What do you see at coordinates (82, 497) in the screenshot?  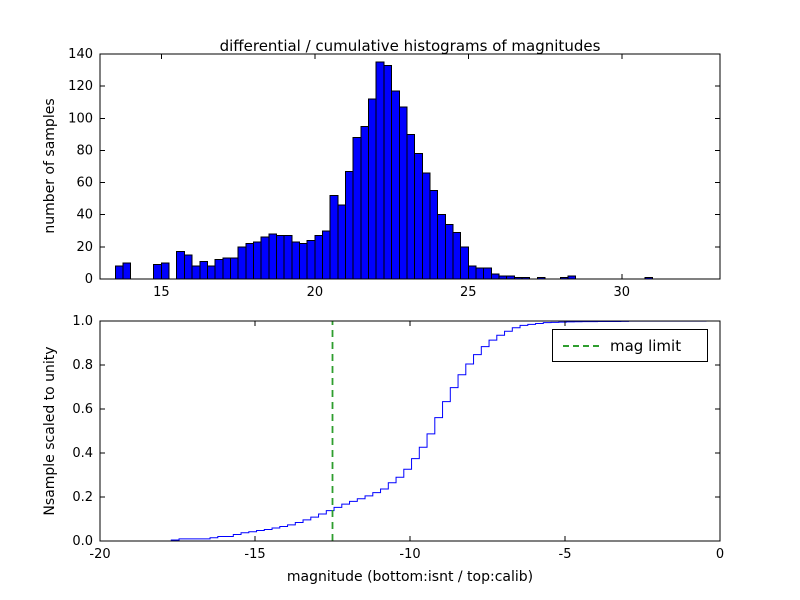 I see `svg-text: 0.2` at bounding box center [82, 497].